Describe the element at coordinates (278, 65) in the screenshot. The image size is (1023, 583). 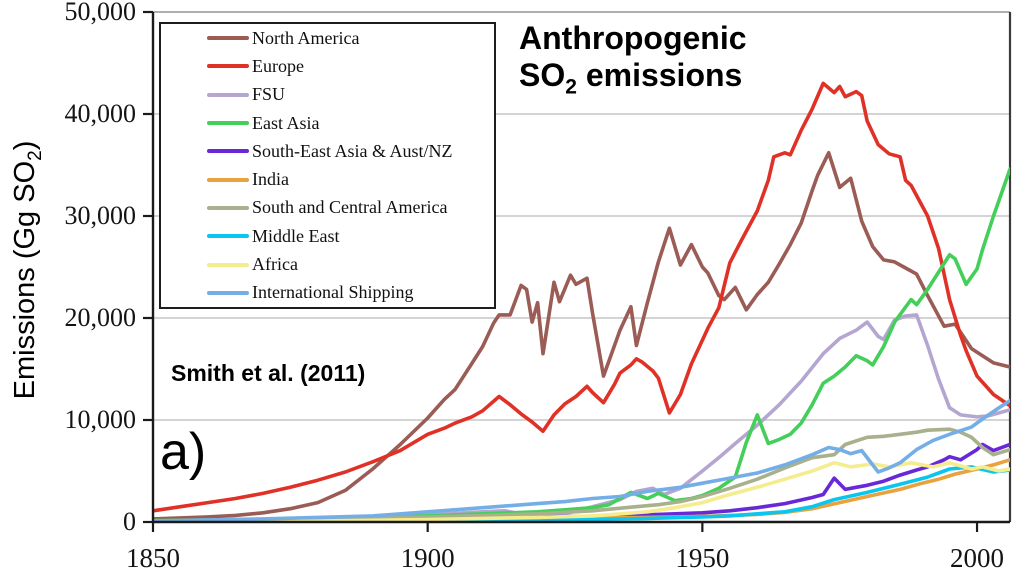
I see `legend-label: Europe` at that location.